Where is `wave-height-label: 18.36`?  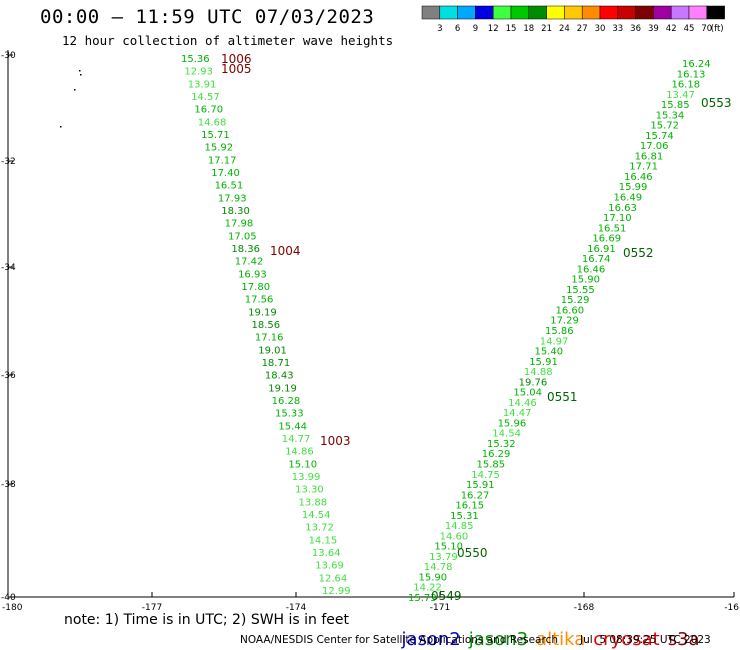 wave-height-label: 18.36 is located at coordinates (245, 249).